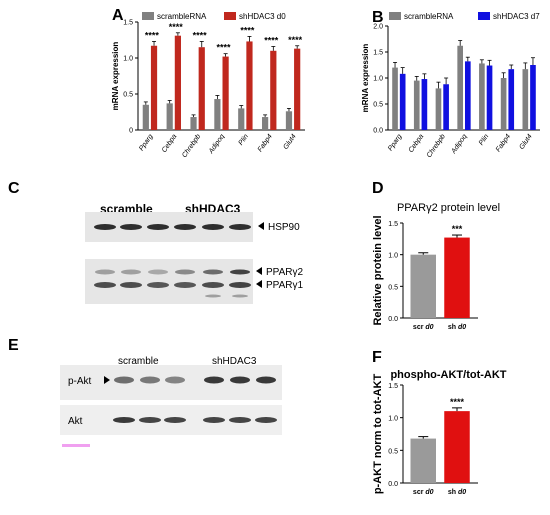  Describe the element at coordinates (378, 79) in the screenshot. I see `chartB-ytick-label: 1.0` at that location.